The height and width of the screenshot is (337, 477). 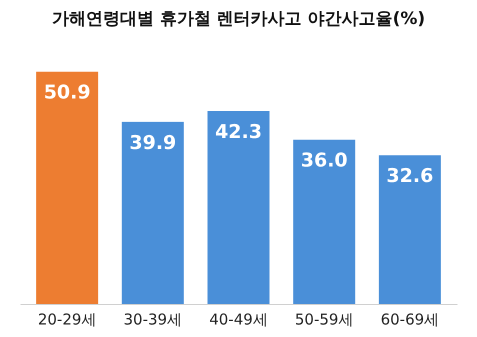 I want to click on x-tick-label: 30-39세, so click(x=153, y=319).